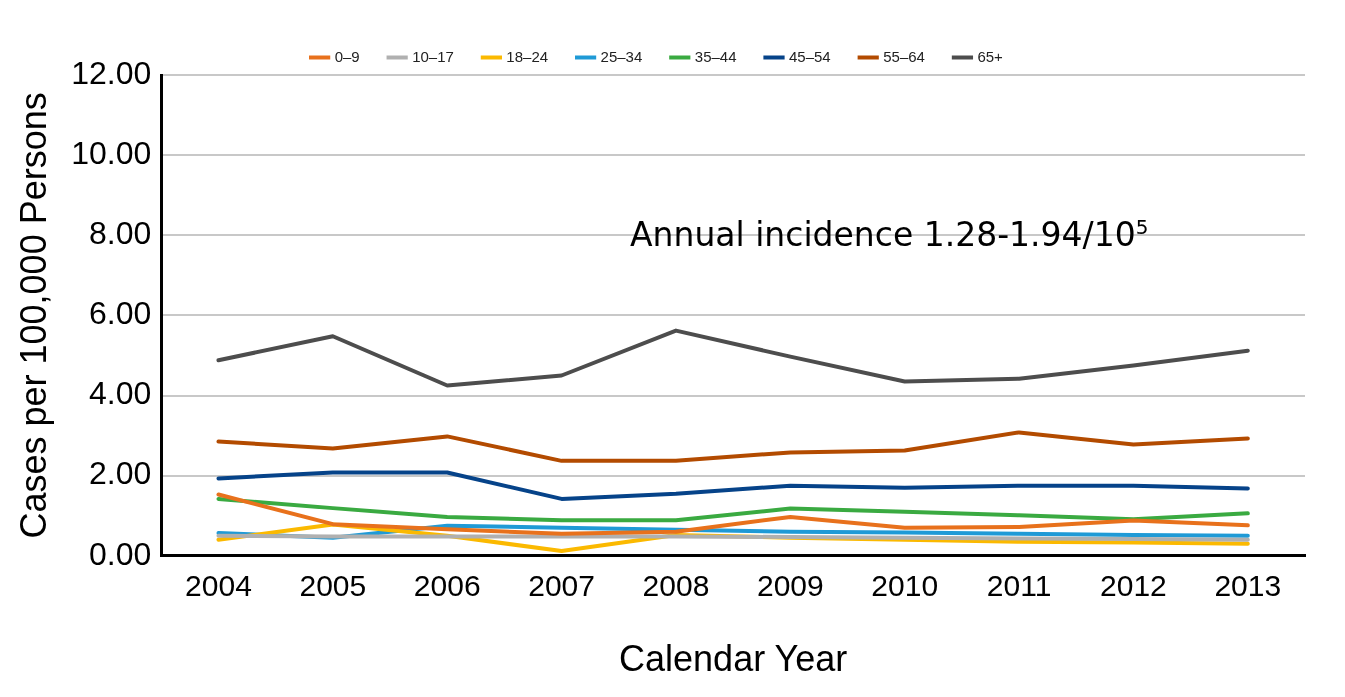  I want to click on legend-label: 35–44, so click(715, 56).